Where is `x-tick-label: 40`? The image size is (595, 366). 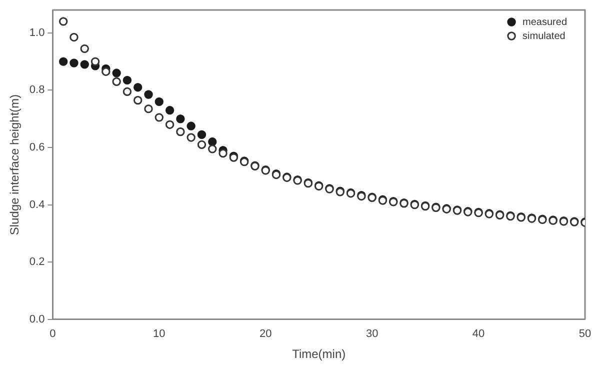 x-tick-label: 40 is located at coordinates (478, 334).